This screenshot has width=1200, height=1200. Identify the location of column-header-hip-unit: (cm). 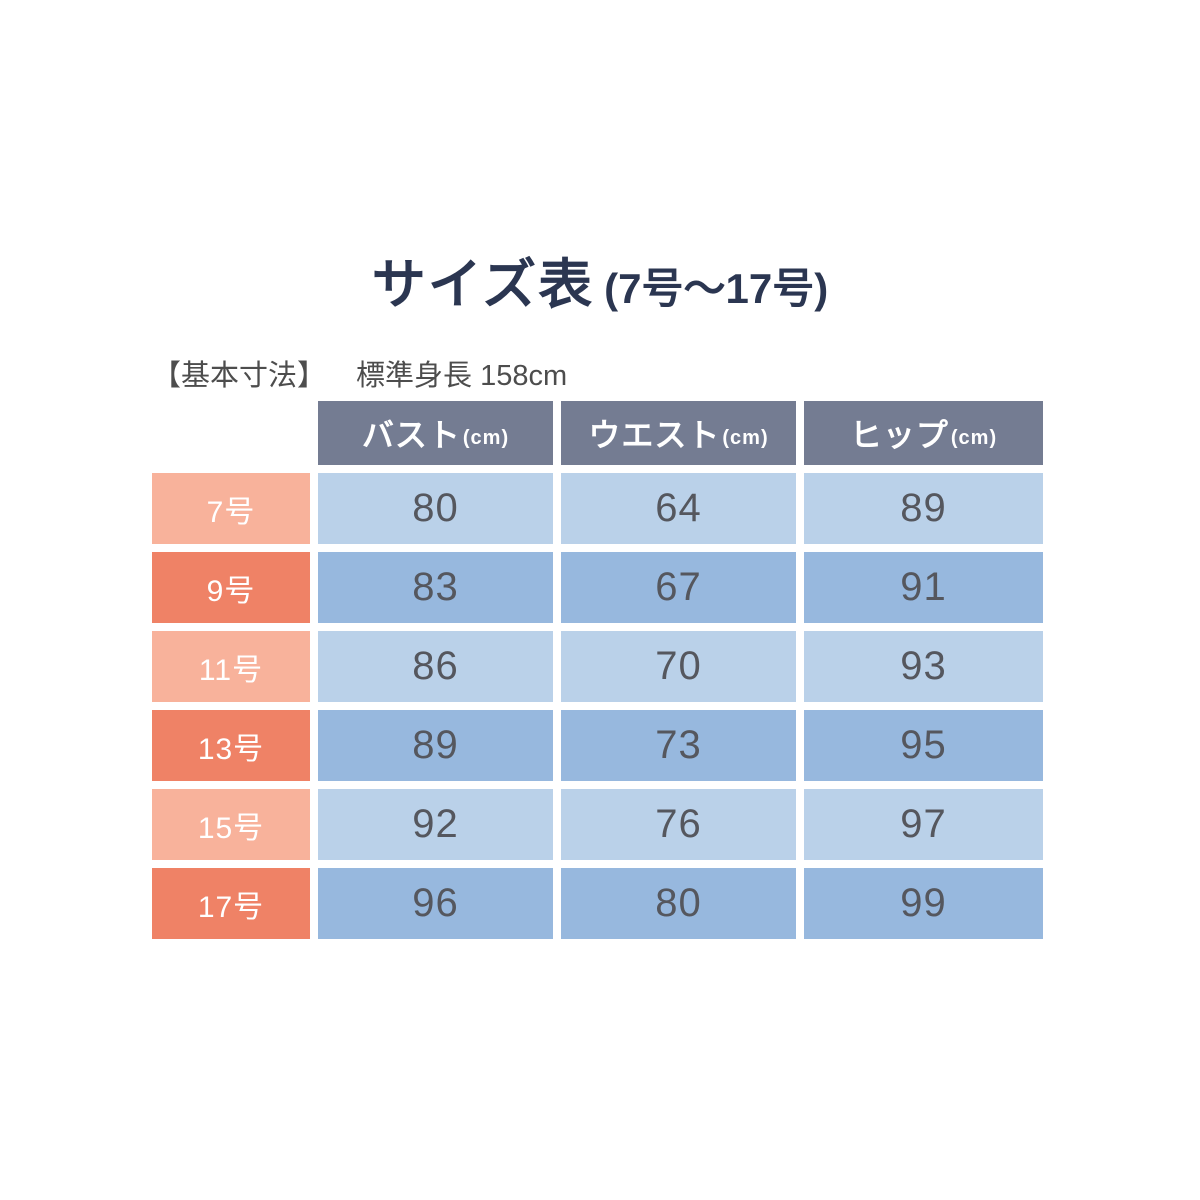
(974, 437).